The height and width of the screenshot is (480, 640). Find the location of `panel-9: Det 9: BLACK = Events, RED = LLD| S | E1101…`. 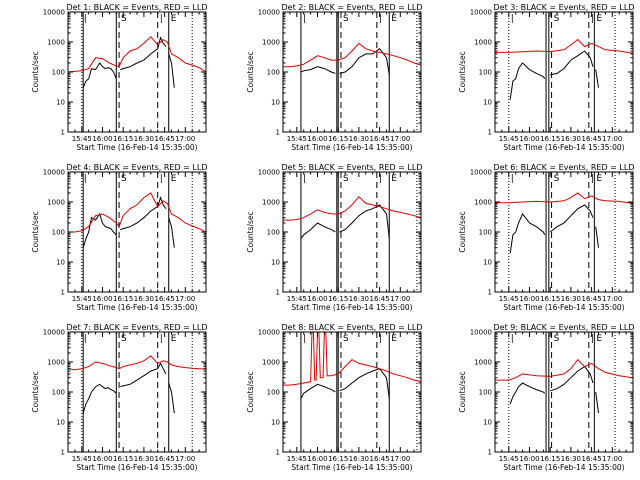

panel-9: Det 9: BLACK = Events, RED = LLD| S | E1101… is located at coordinates (546, 397).